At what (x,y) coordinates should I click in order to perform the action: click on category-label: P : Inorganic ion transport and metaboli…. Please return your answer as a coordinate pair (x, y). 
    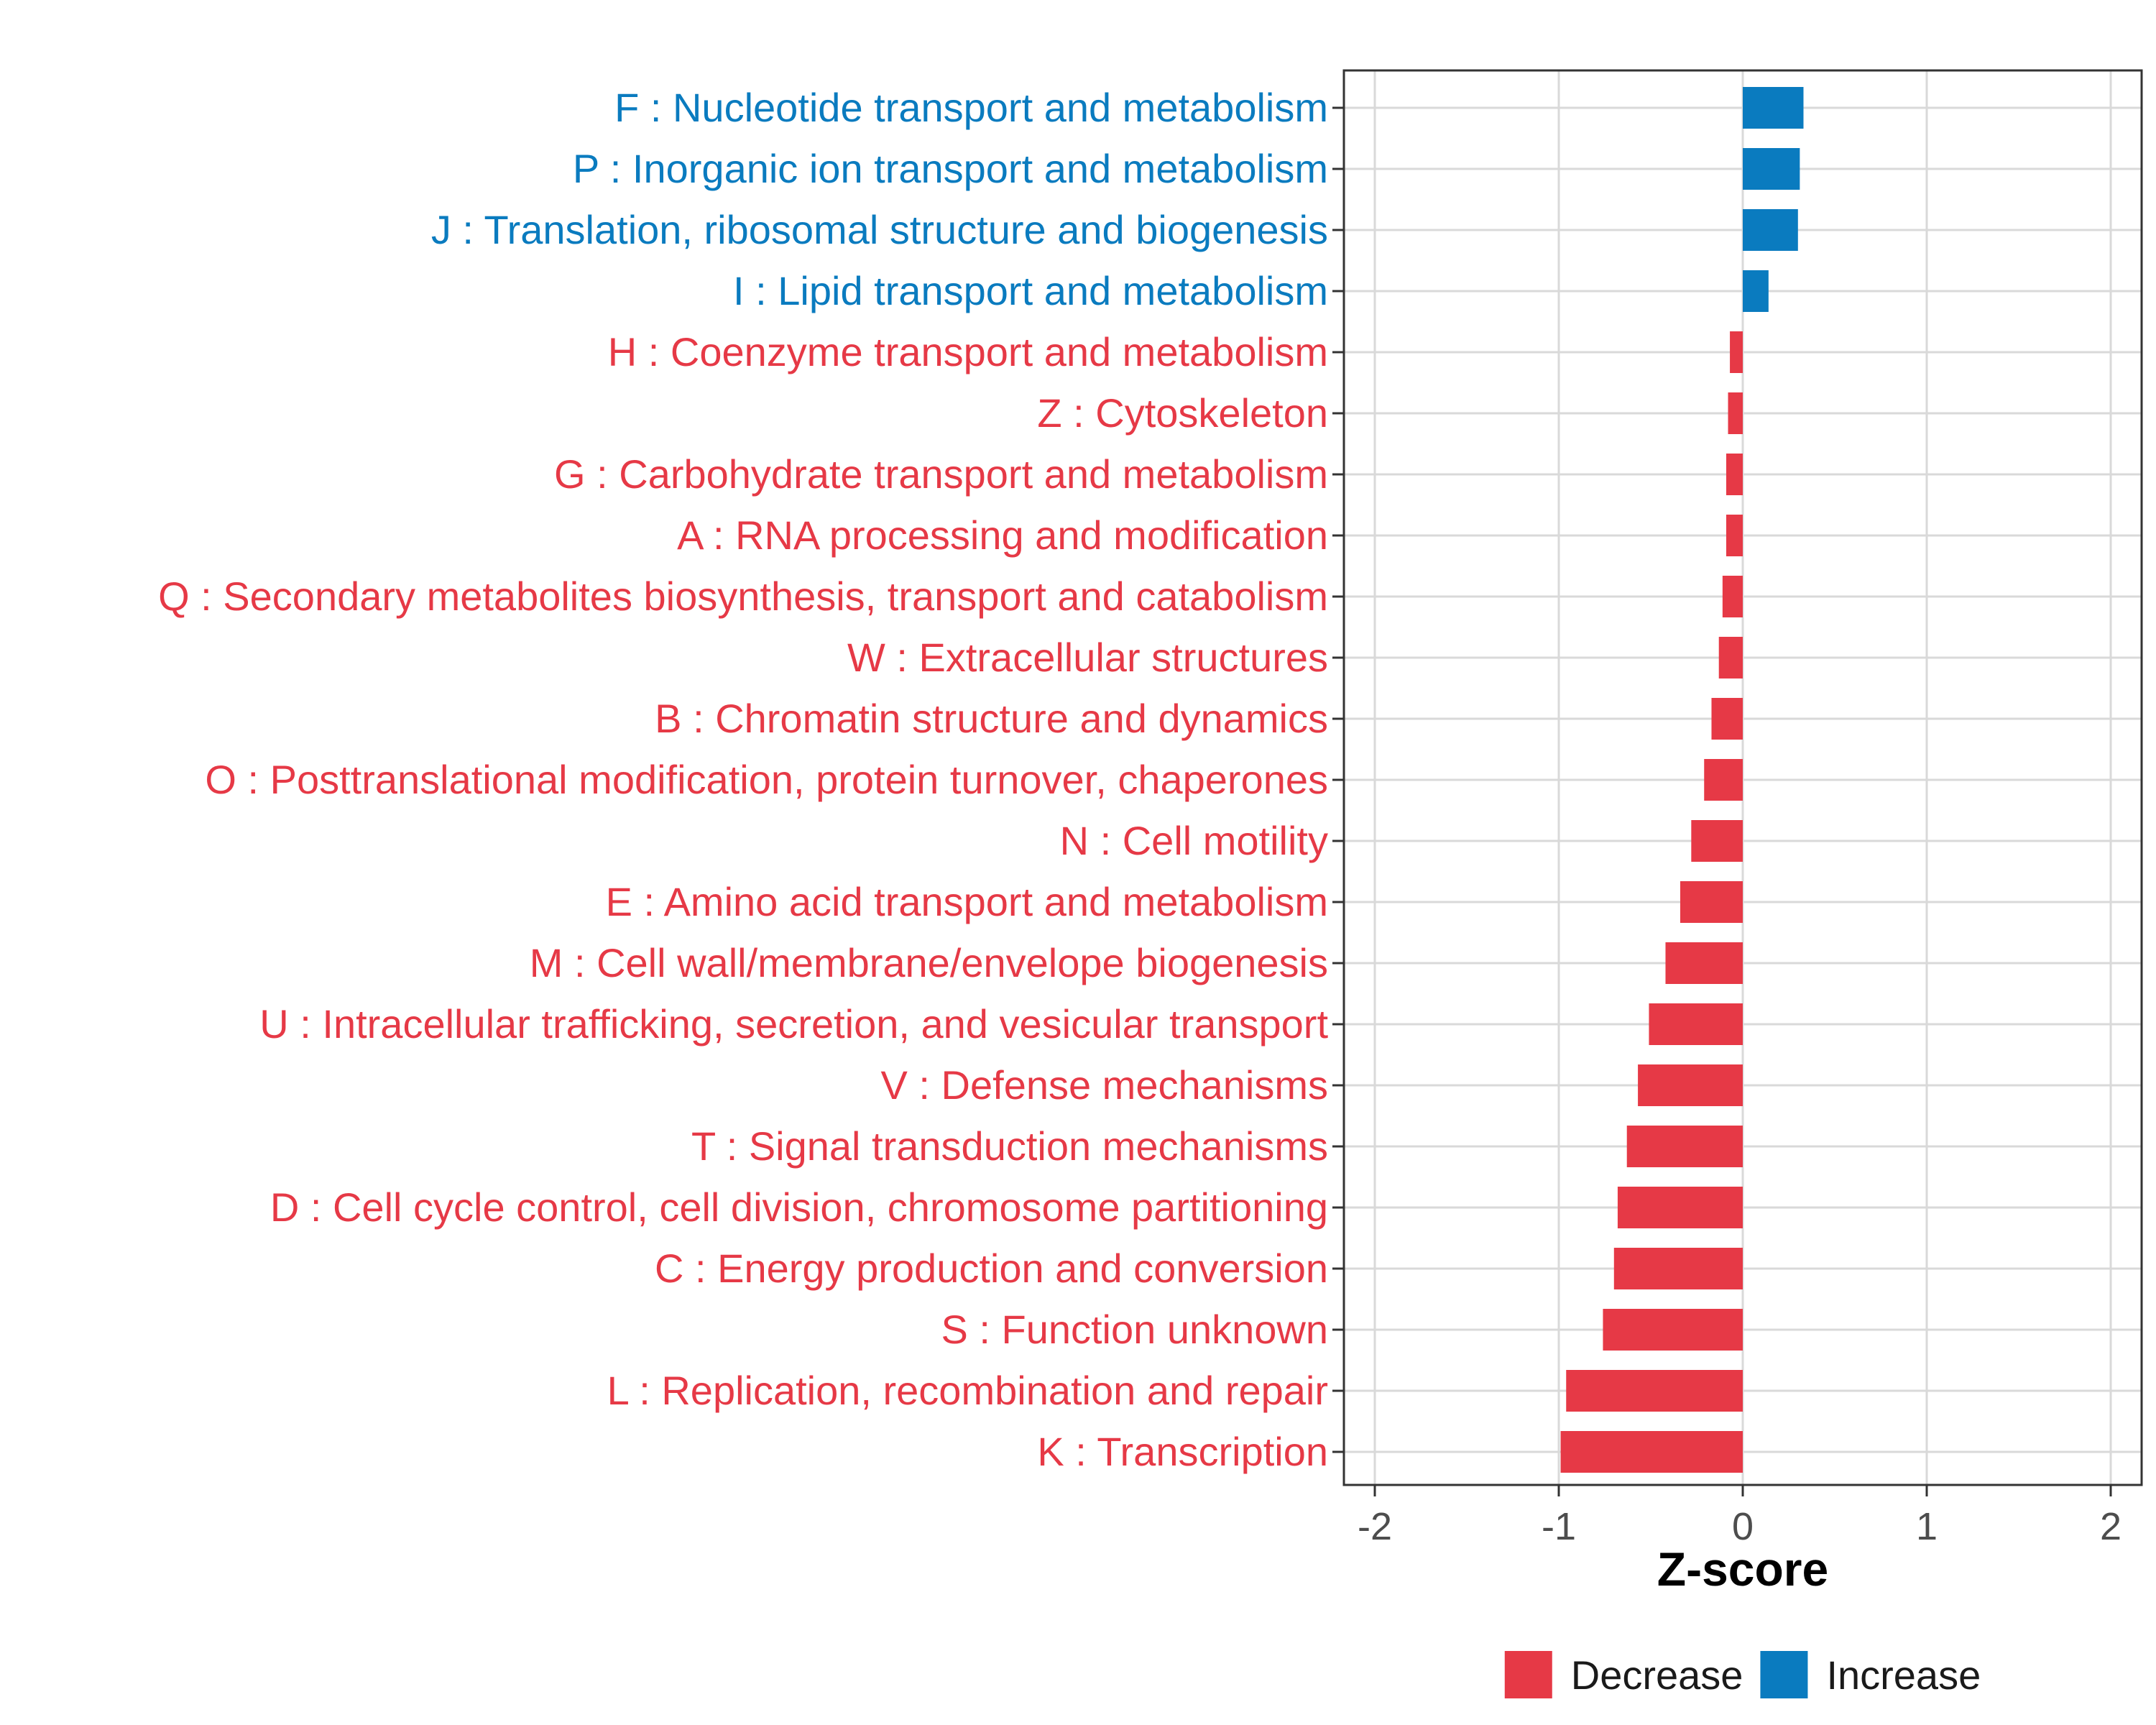
    Looking at the image, I should click on (951, 168).